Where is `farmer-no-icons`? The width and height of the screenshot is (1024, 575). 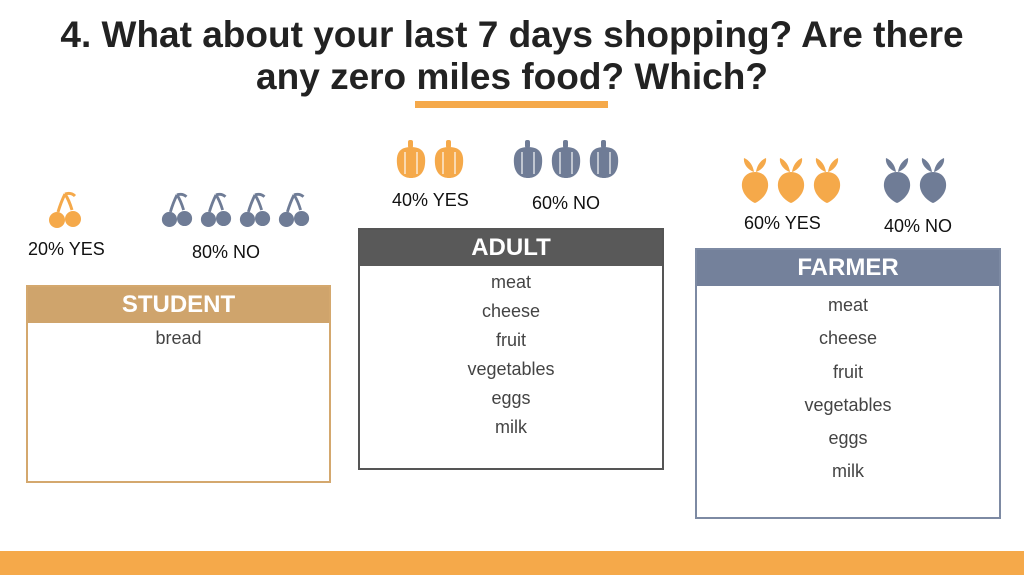
farmer-no-icons is located at coordinates (915, 180).